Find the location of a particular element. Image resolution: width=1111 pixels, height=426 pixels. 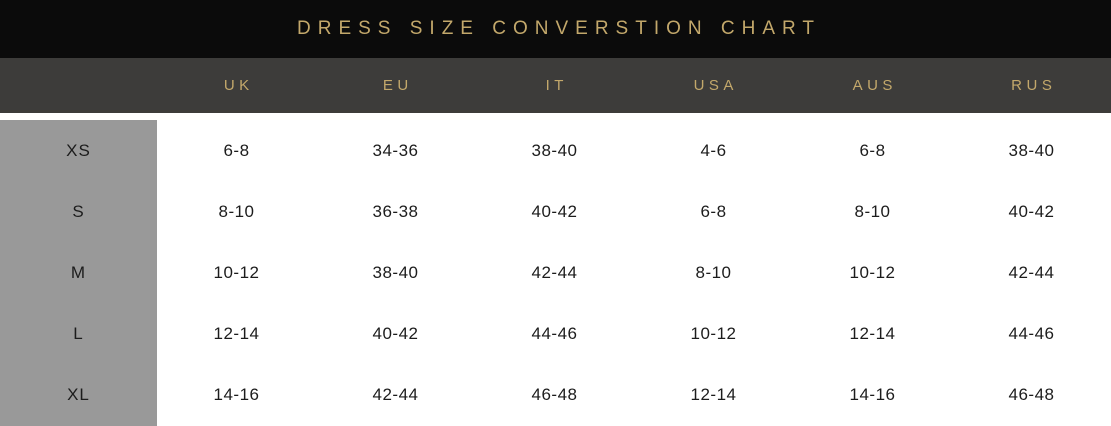

column-header-eu: EU is located at coordinates (397, 85).